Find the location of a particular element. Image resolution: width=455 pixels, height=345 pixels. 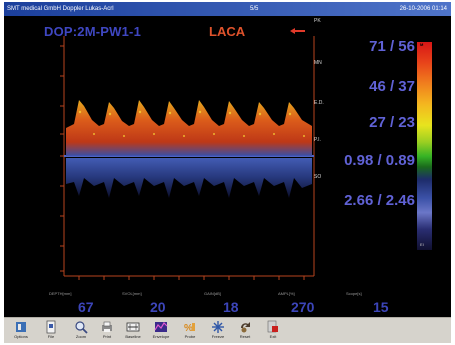

probe-button: % Probe is located at coordinates (190, 331).